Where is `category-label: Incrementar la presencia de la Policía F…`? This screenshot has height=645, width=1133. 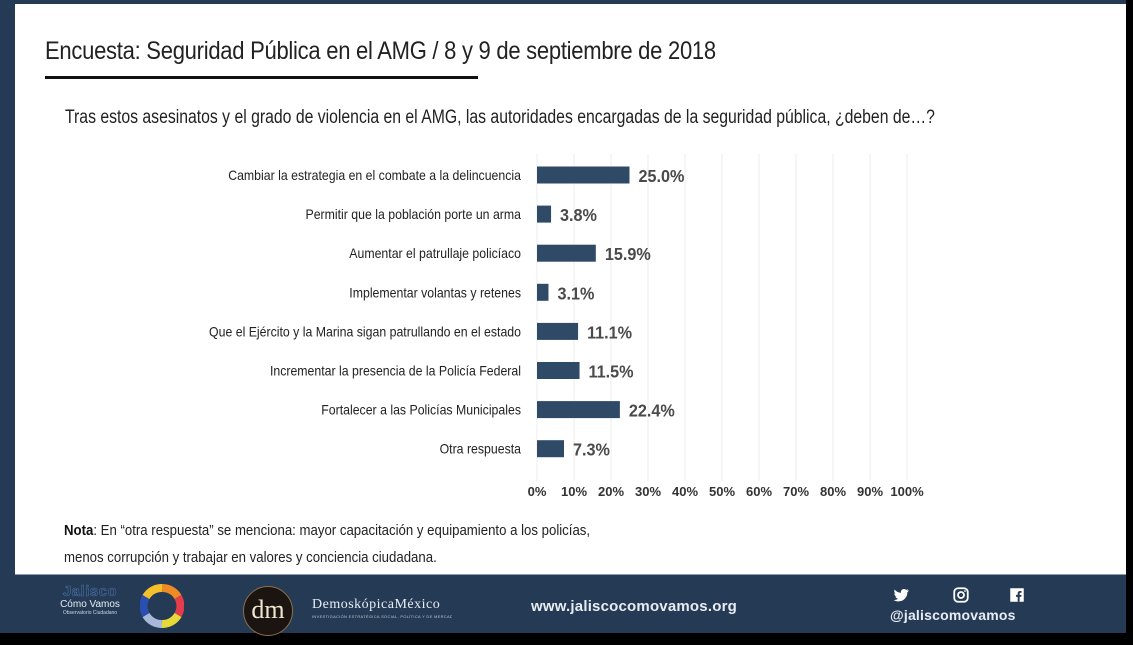
category-label: Incrementar la presencia de la Policía F… is located at coordinates (395, 371).